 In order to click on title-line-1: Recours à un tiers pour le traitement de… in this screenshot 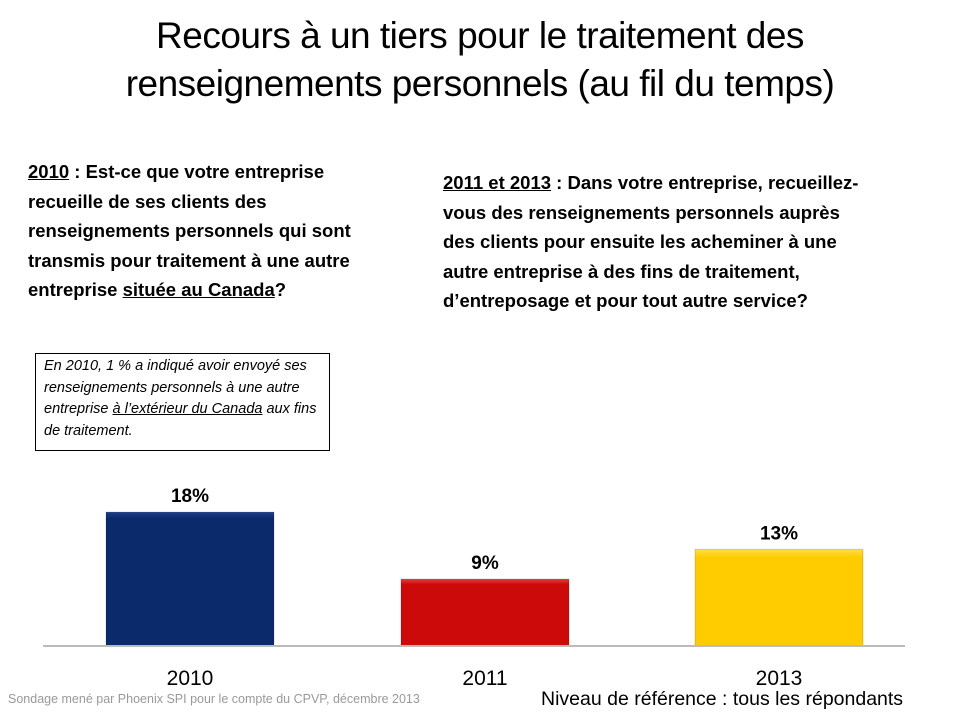, I will do `click(480, 35)`.